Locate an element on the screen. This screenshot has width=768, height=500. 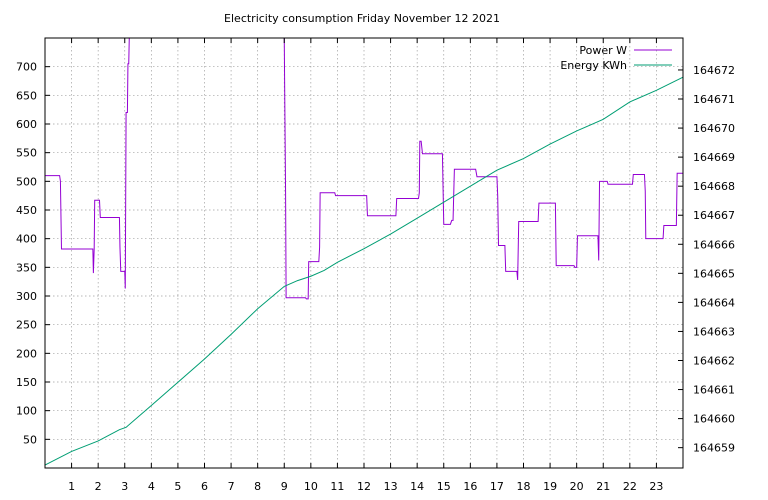
x-tick-label: 23 is located at coordinates (656, 486).